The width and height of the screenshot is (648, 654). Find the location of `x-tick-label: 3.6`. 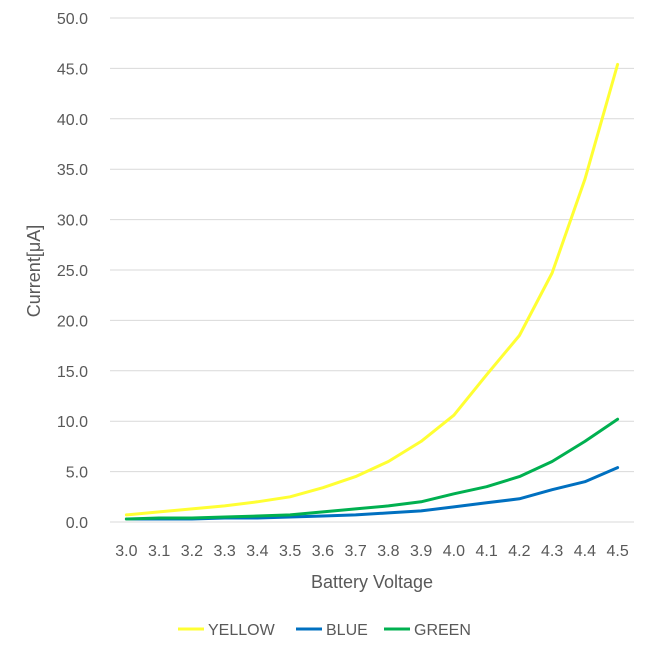

x-tick-label: 3.6 is located at coordinates (323, 551).